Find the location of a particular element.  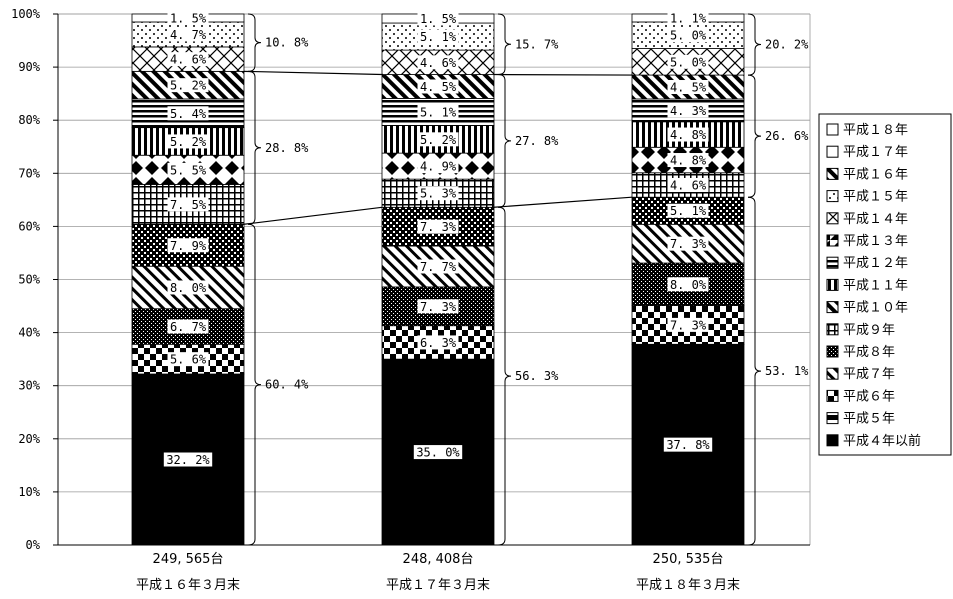

legend-entry: 平成７年 is located at coordinates (869, 374).